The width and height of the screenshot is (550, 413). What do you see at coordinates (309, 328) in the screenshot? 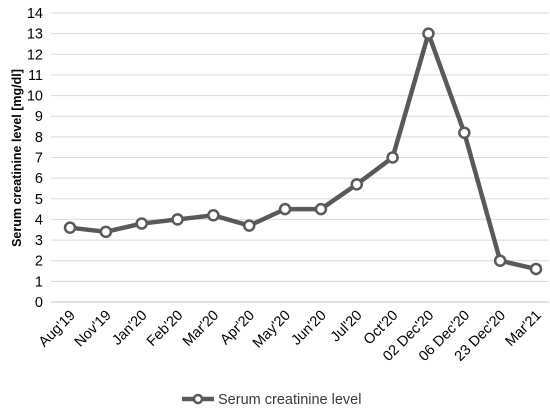
I see `x-tick-label: Jun'20` at bounding box center [309, 328].